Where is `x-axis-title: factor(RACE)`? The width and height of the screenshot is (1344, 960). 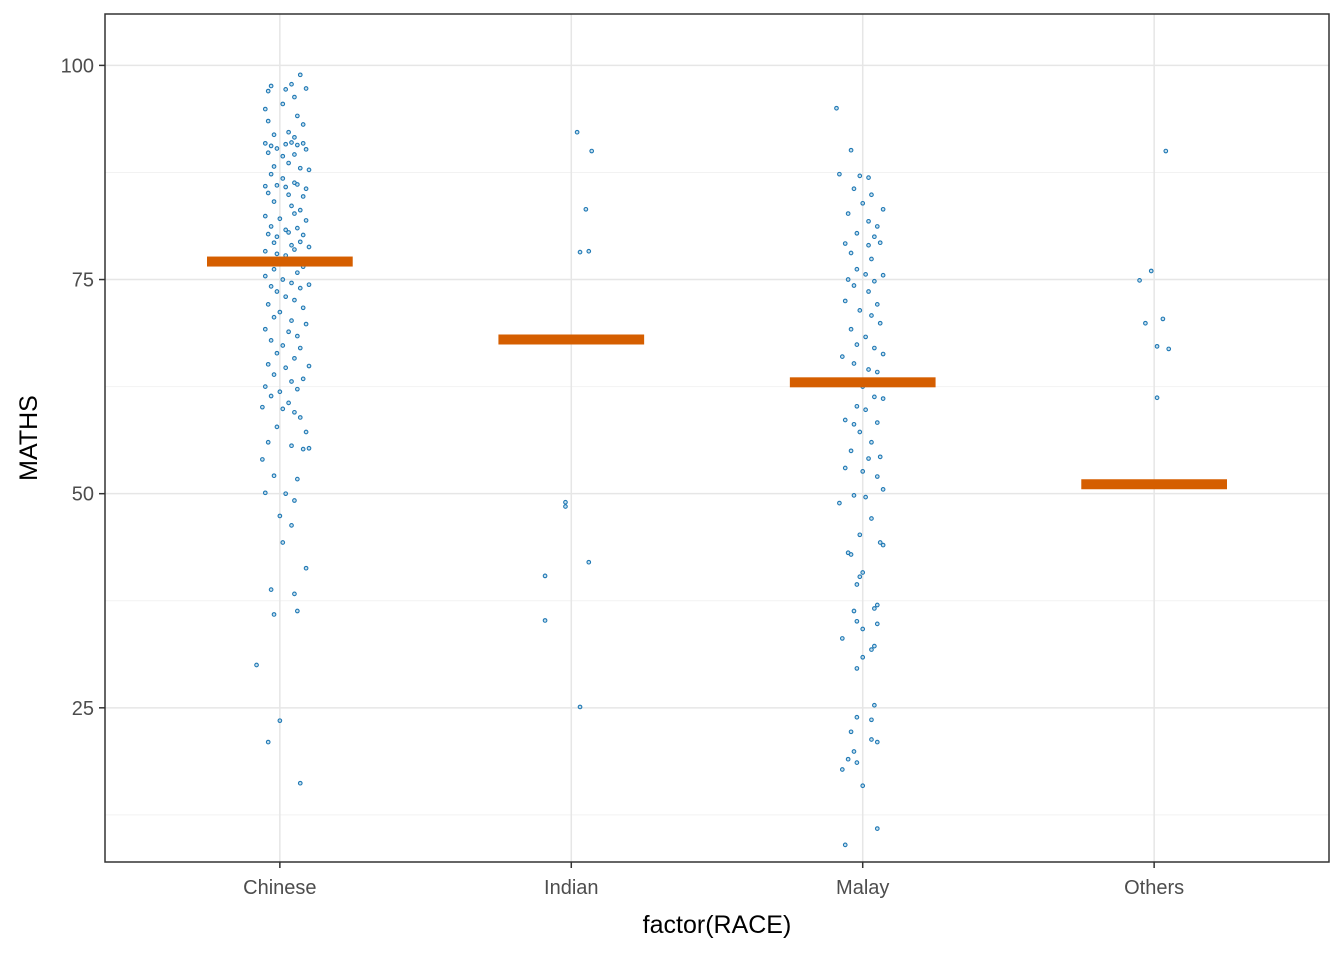
x-axis-title: factor(RACE) is located at coordinates (717, 925).